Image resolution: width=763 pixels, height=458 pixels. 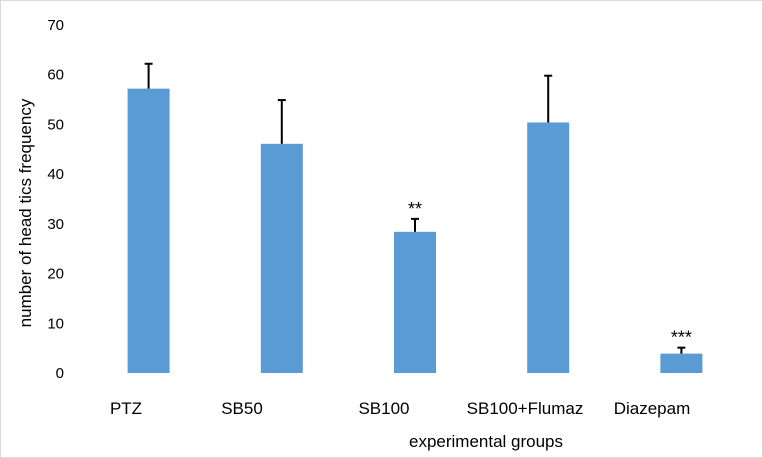 I want to click on y-tick-label: 0, so click(x=60, y=373).